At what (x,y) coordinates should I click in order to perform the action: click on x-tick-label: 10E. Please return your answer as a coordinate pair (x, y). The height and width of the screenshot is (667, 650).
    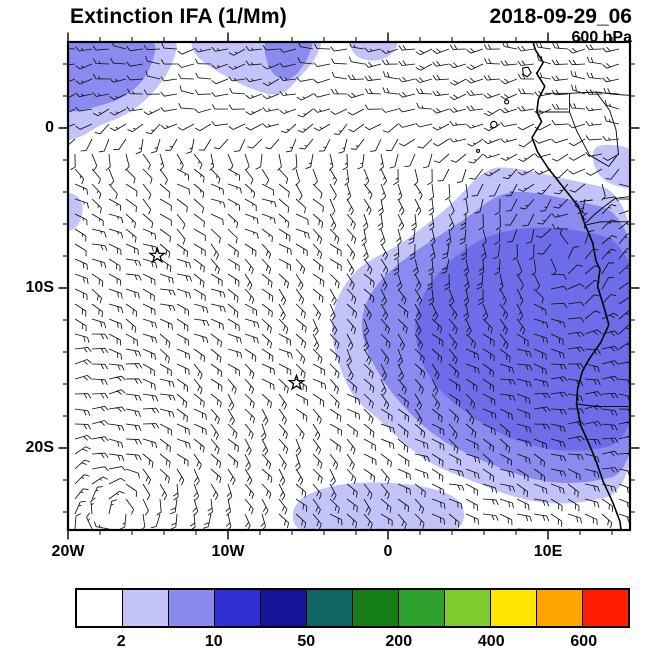
    Looking at the image, I should click on (548, 551).